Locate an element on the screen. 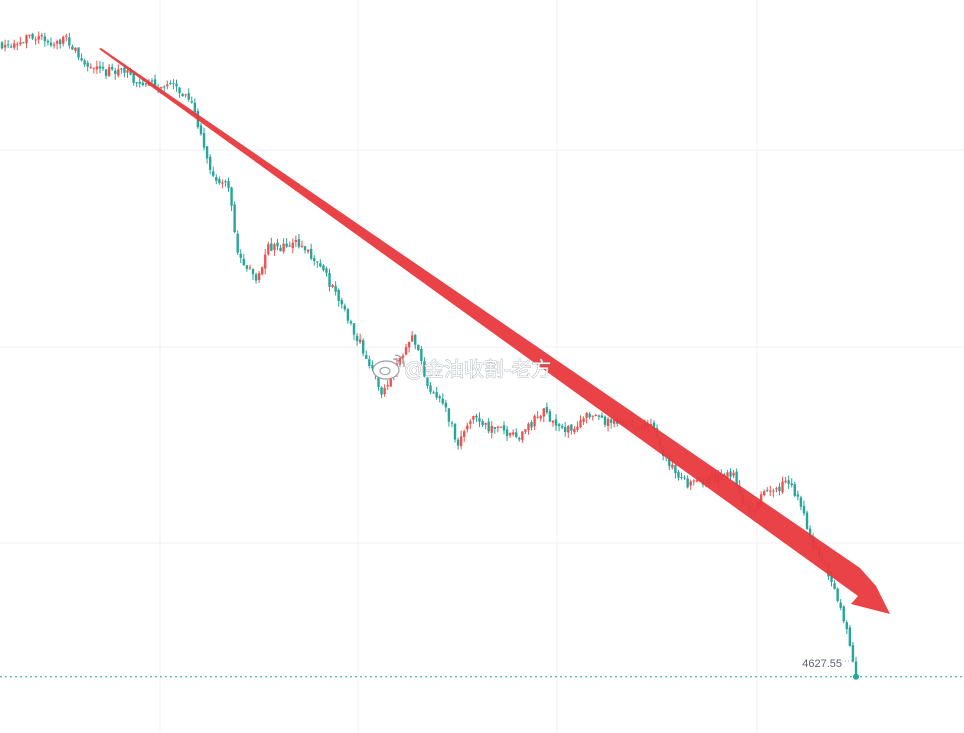  current-price-label: 4627.55 is located at coordinates (822, 664).